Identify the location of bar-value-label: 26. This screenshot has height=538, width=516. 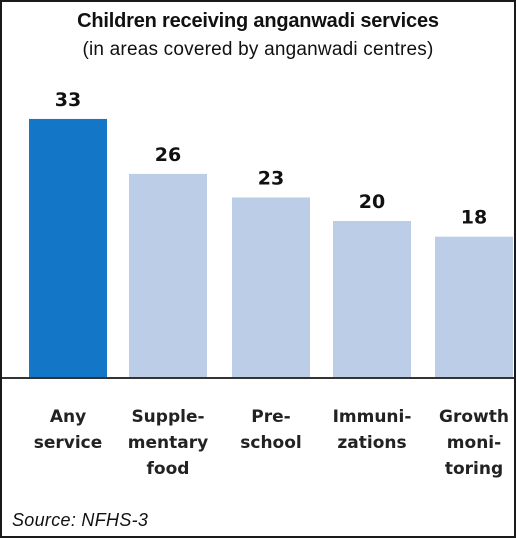
(168, 155).